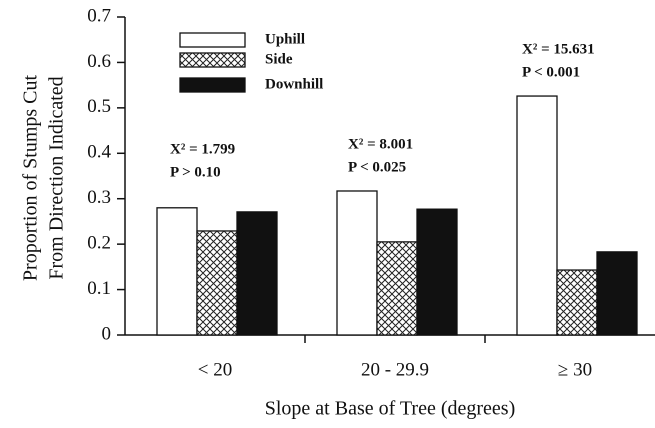 This screenshot has height=428, width=655. What do you see at coordinates (377, 167) in the screenshot?
I see `annotation: P < 0.025` at bounding box center [377, 167].